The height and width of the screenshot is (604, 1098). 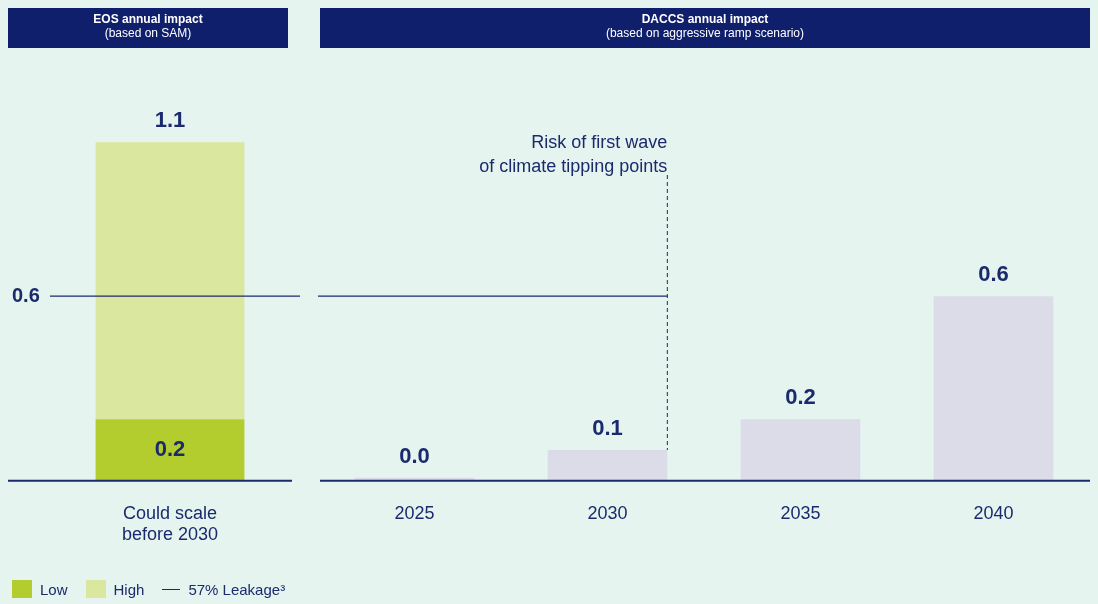 I want to click on total-label: 1.1, so click(x=170, y=120).